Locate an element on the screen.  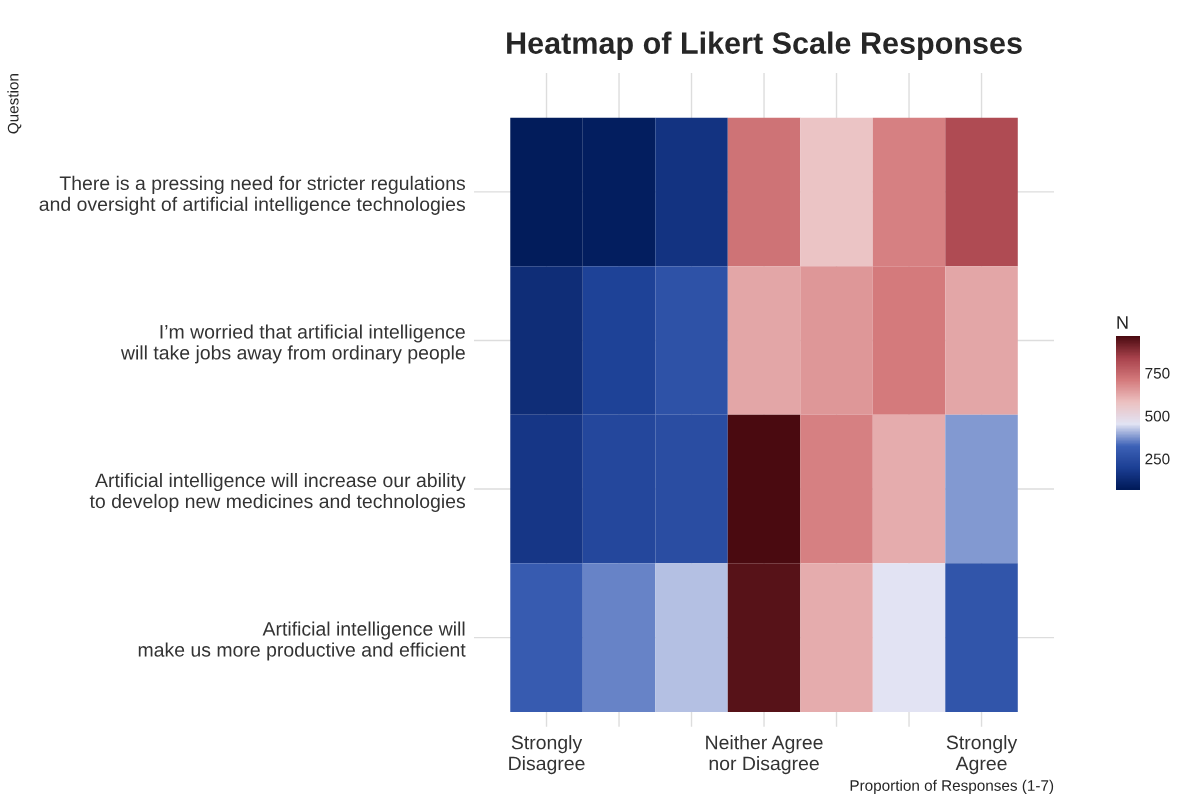
x-axis-title: Proportion of Responses (1-7) is located at coordinates (952, 786).